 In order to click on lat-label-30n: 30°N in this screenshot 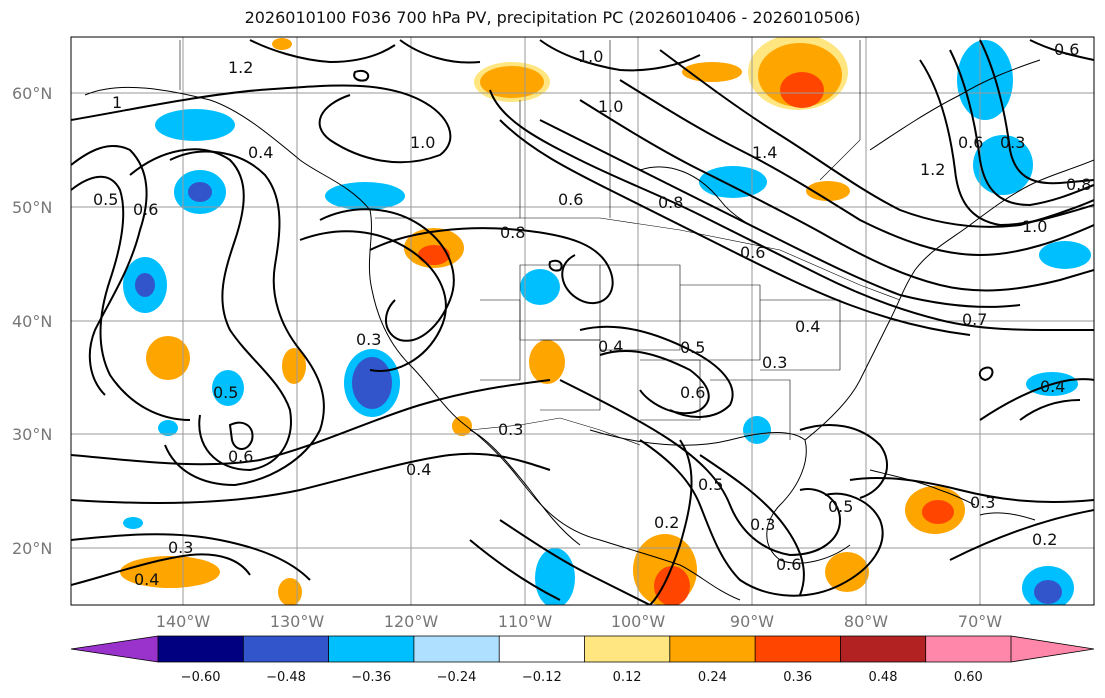, I will do `click(32, 434)`.